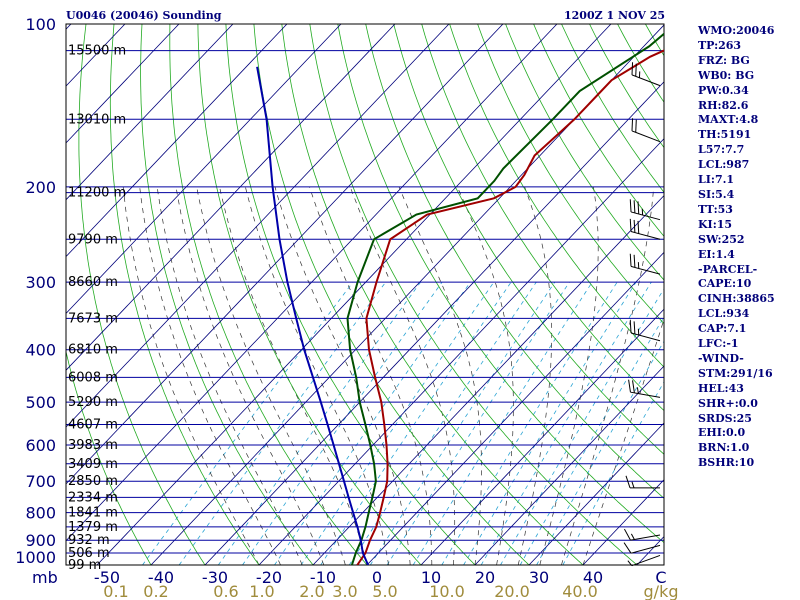 Image resolution: width=800 pixels, height=600 pixels. What do you see at coordinates (97, 119) in the screenshot?
I see `height-level-label: 13010 m` at bounding box center [97, 119].